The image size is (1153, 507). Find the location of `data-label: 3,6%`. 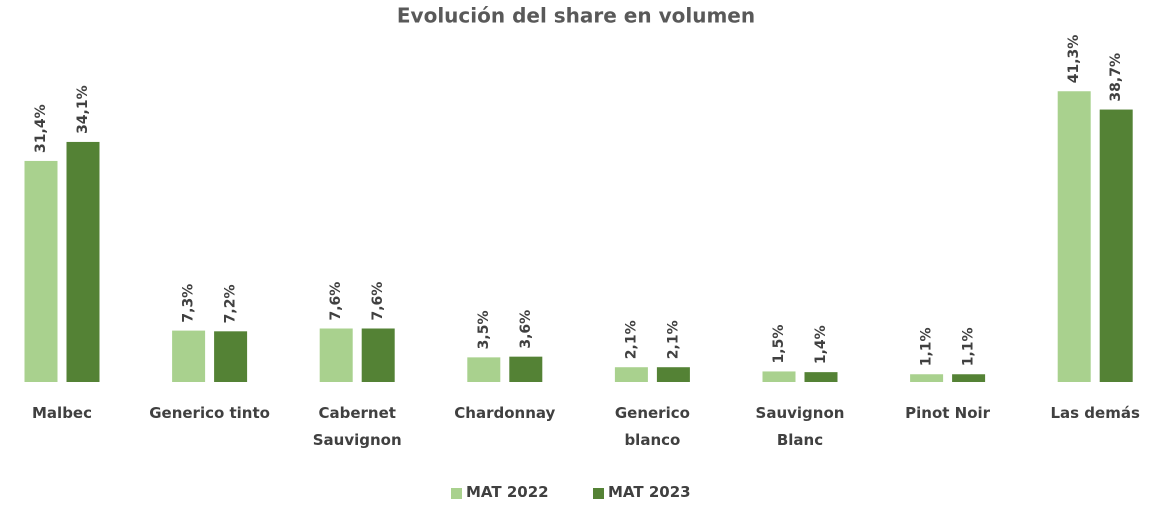

data-label: 3,6% is located at coordinates (526, 329).